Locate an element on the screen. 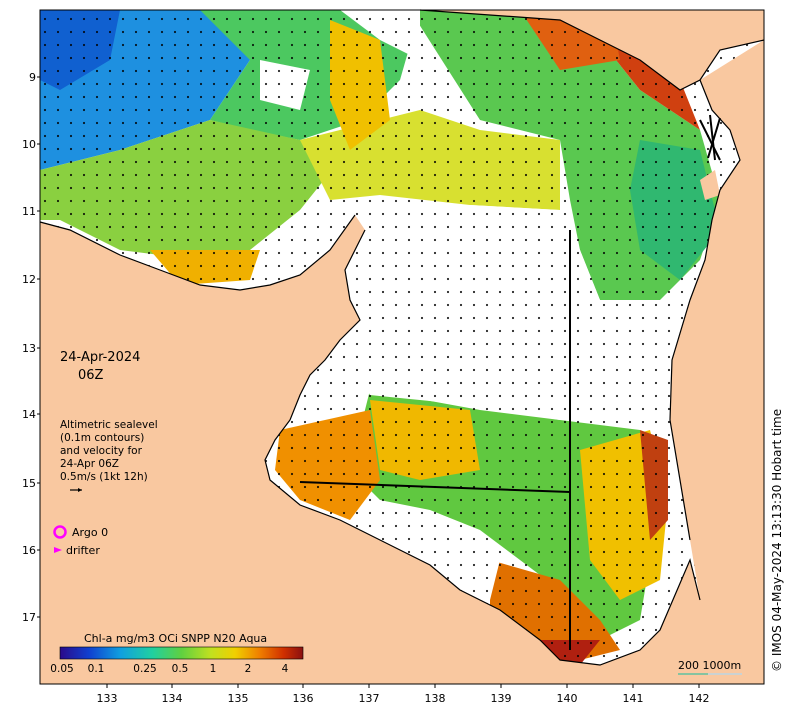 Image resolution: width=792 pixels, height=716 pixels. lat-tick-17: 17 is located at coordinates (29, 617).